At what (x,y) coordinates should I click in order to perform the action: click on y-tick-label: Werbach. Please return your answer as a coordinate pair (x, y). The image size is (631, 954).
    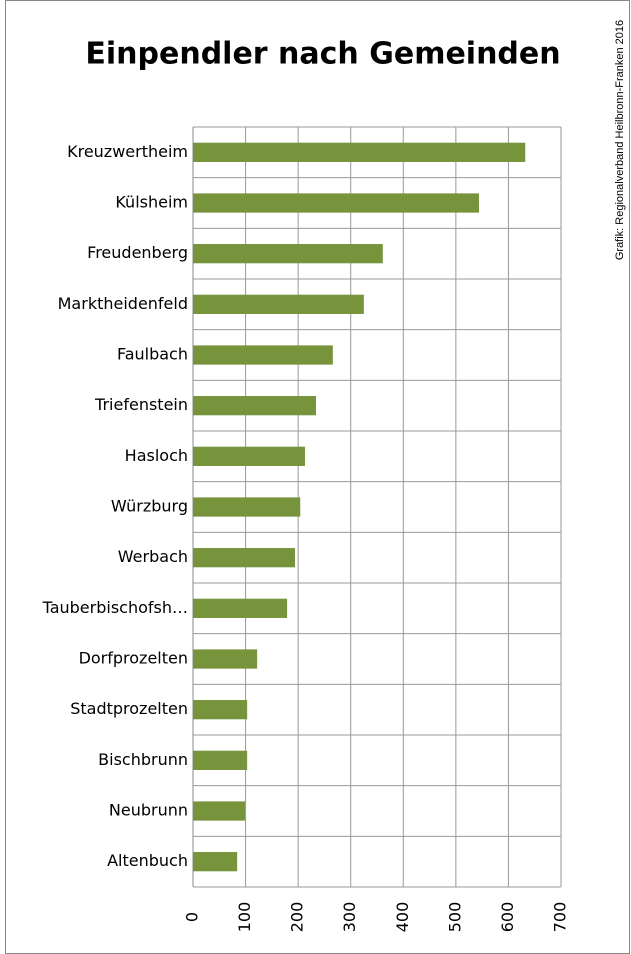
    Looking at the image, I should click on (153, 556).